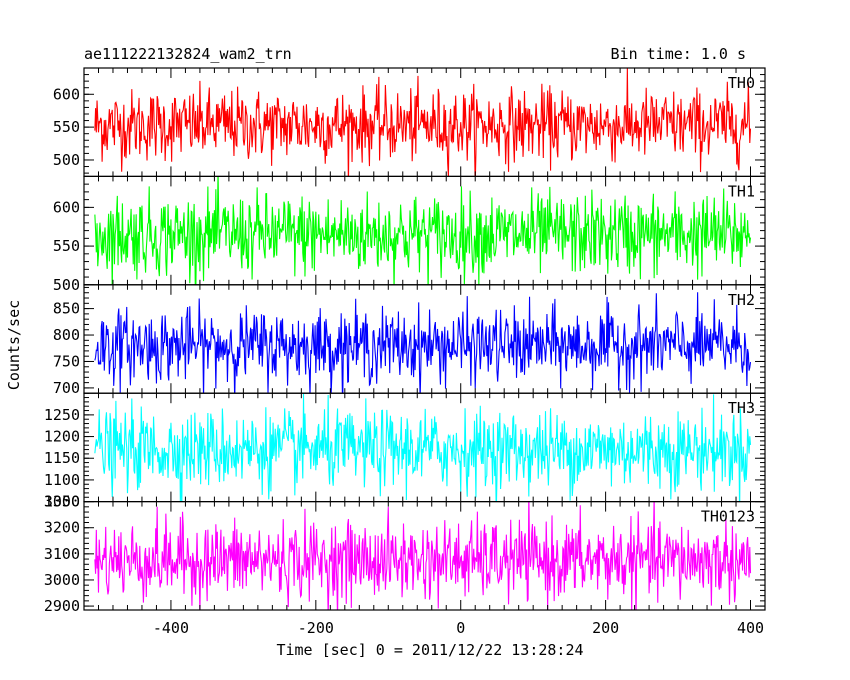 The image size is (850, 680). Describe the element at coordinates (741, 408) in the screenshot. I see `panel-name-th3: TH3` at that location.